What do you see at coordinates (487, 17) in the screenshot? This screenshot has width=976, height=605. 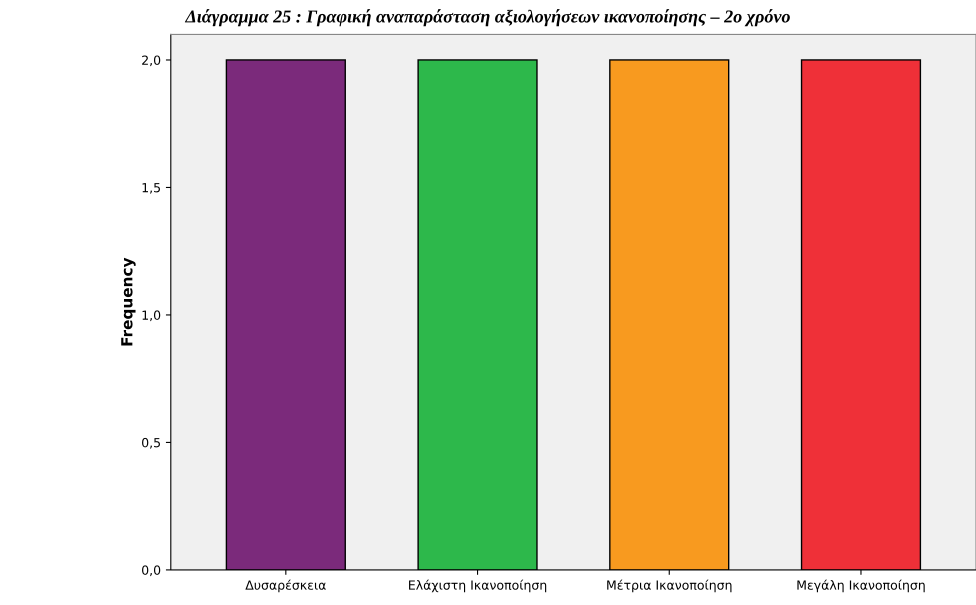 I see `chart-title: Διάγραμμα 25 : Γραφική αναπαράσταση αξιολογήσεων ικανοποίησης – 2ο χρόνο` at bounding box center [487, 17].